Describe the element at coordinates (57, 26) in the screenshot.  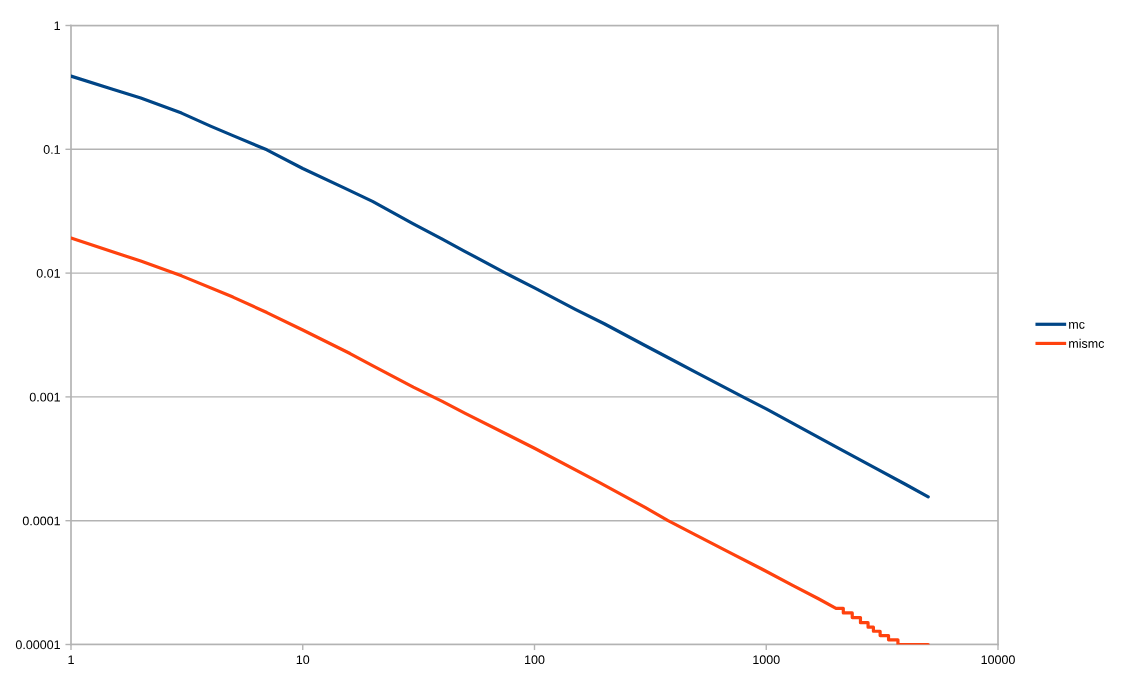
I see `y-tick-label: 1` at that location.